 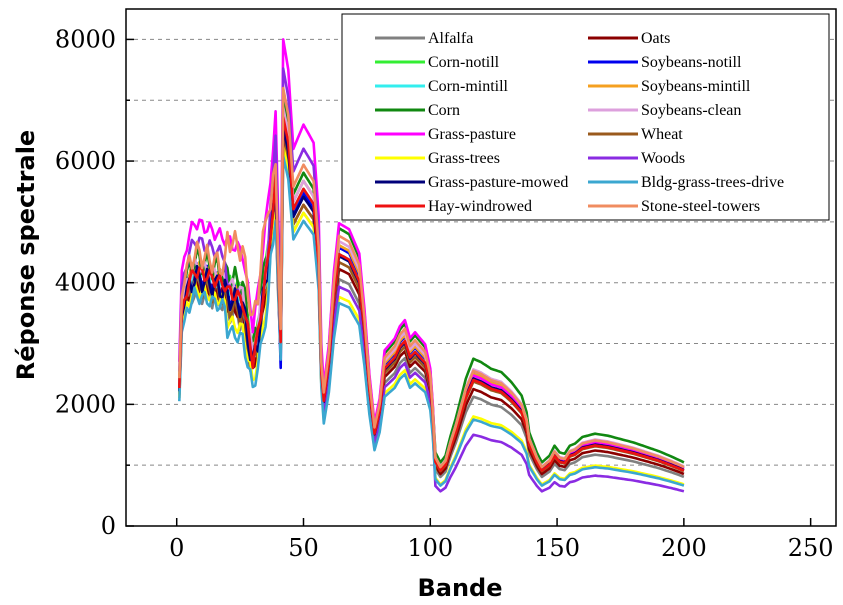 What do you see at coordinates (712, 182) in the screenshot?
I see `legend-label: Bldg-grass-trees-drive` at bounding box center [712, 182].